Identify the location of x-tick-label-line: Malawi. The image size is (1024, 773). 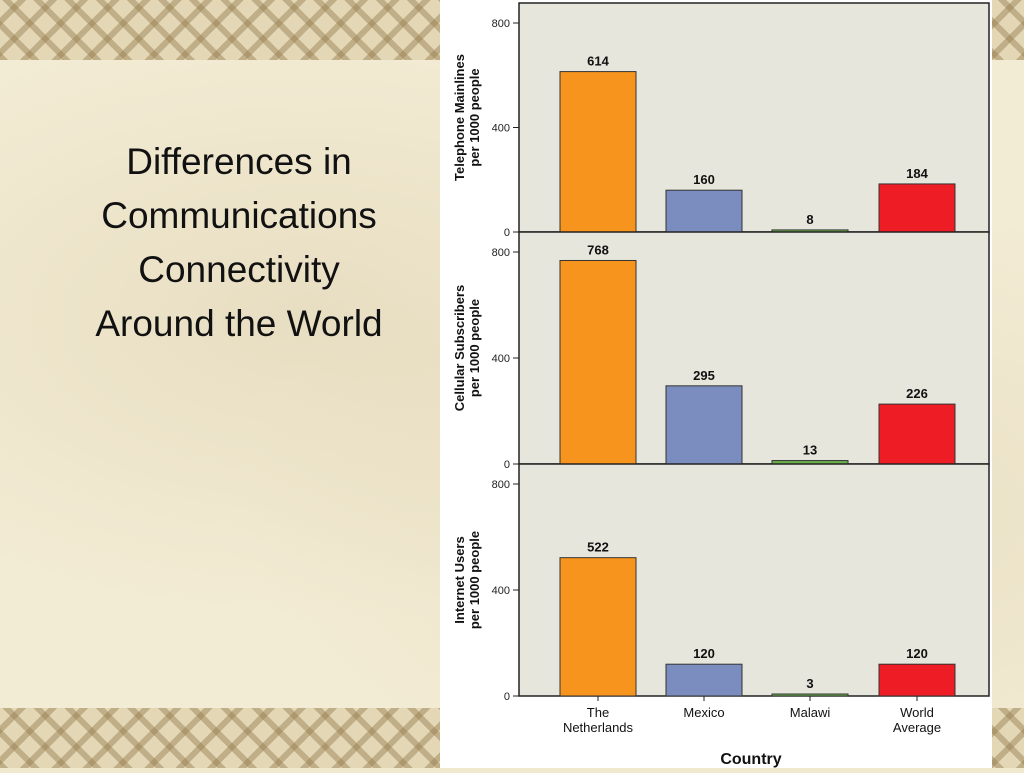
(810, 712).